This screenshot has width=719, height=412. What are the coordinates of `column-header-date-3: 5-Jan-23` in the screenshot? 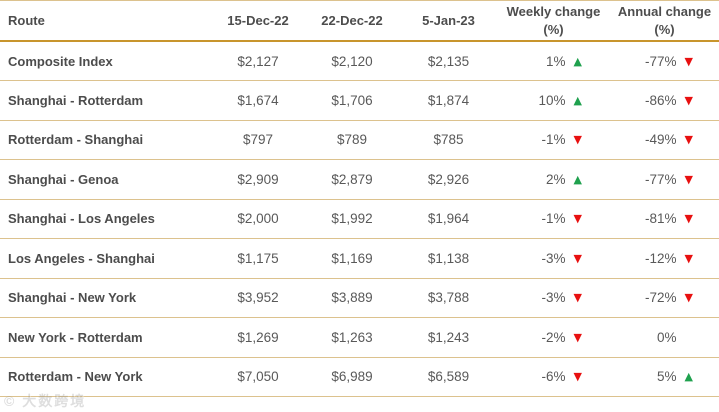 It's located at (448, 21).